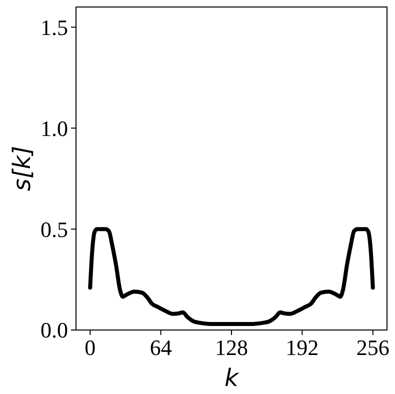 The width and height of the screenshot is (395, 394). Describe the element at coordinates (22, 169) in the screenshot. I see `y-axis-title: s[k]` at that location.